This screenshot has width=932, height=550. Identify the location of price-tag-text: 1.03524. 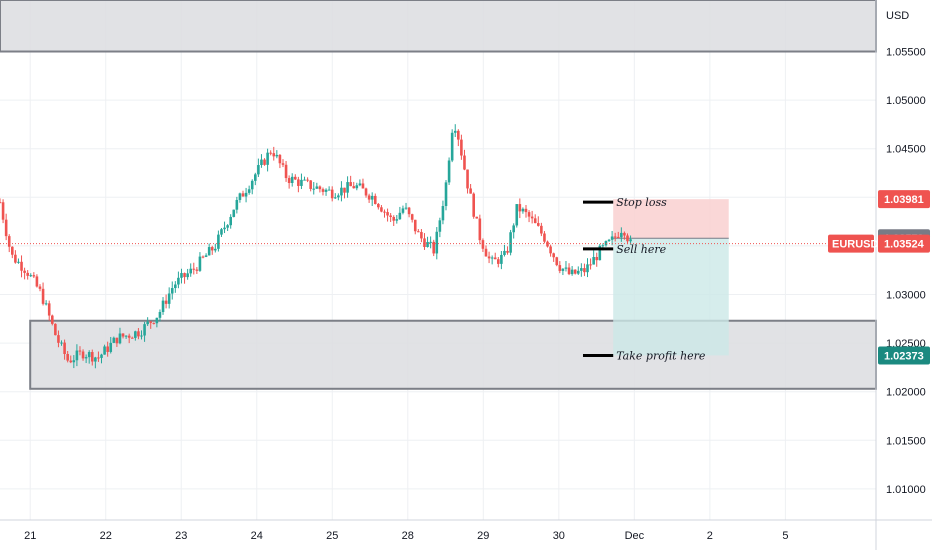
(904, 245).